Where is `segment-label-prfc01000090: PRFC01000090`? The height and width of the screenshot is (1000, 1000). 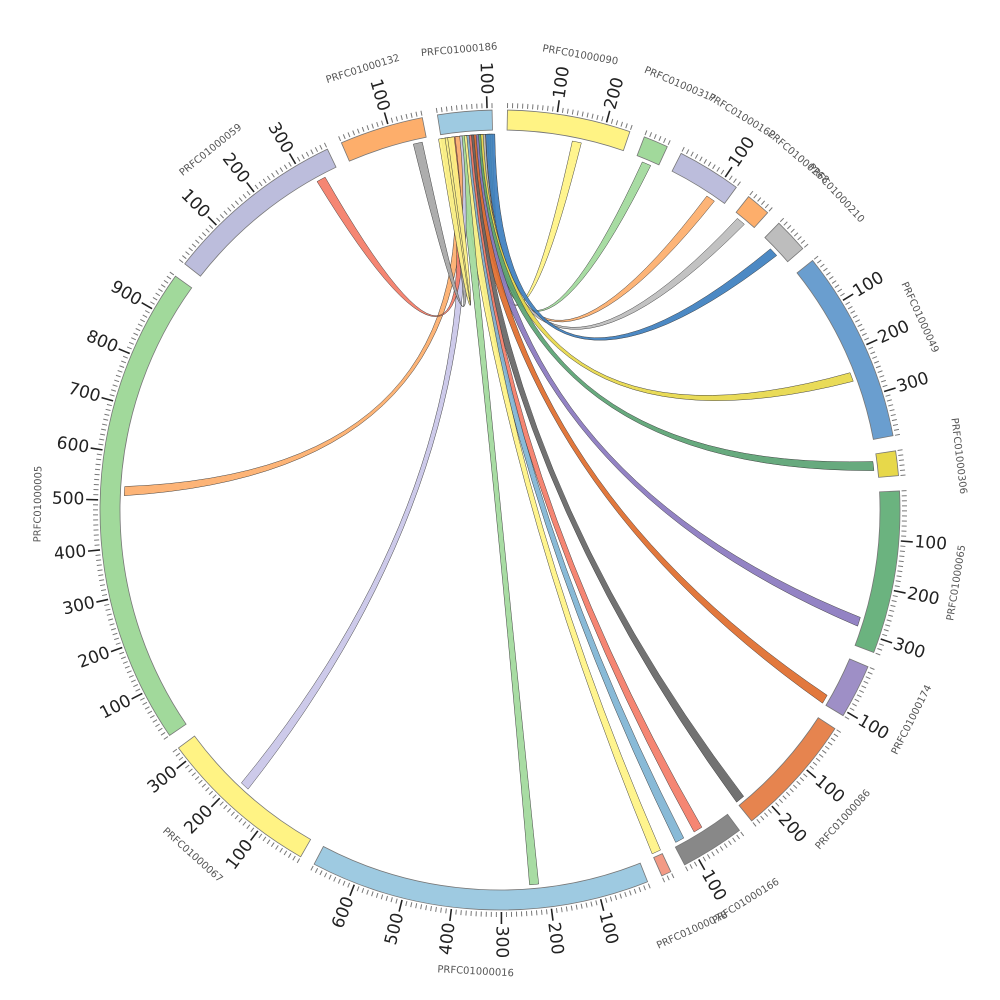
segment-label-prfc01000090: PRFC01000090 is located at coordinates (580, 55).